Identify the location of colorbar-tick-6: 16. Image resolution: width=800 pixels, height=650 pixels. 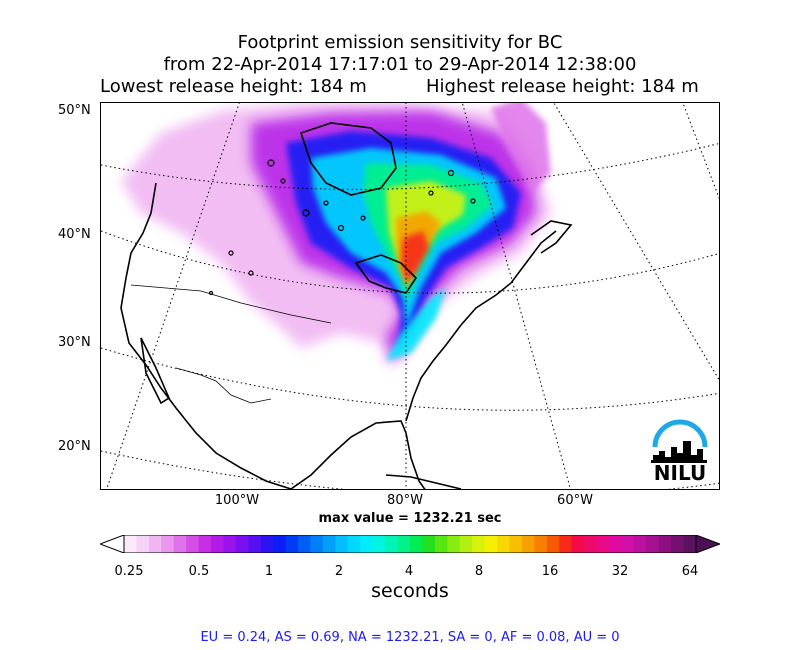
(550, 571).